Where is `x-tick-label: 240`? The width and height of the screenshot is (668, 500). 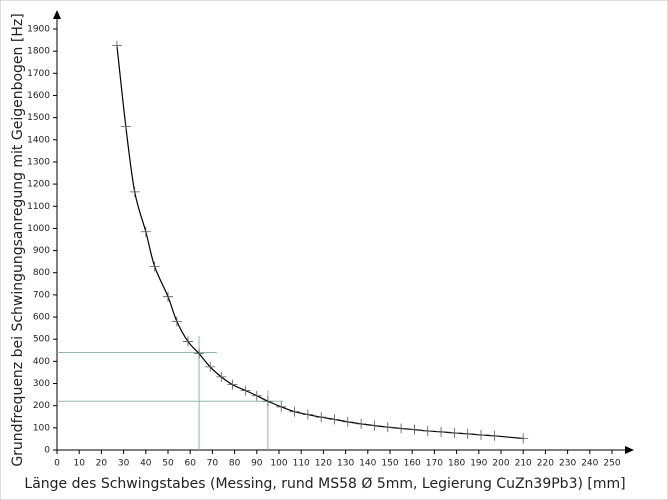
x-tick-label: 240 is located at coordinates (589, 464).